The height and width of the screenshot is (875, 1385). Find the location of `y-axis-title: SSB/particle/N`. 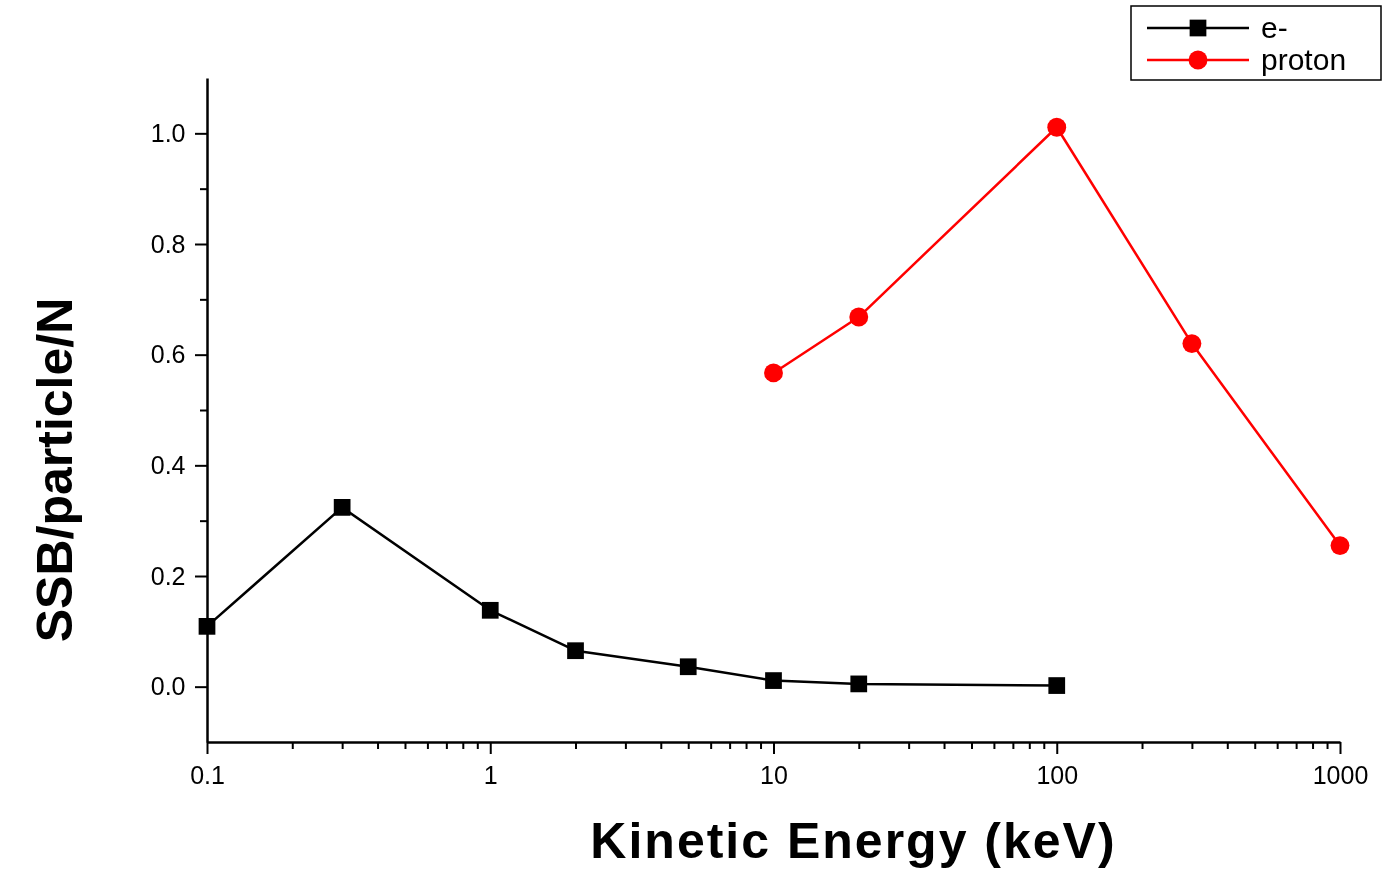

y-axis-title: SSB/particle/N is located at coordinates (55, 470).